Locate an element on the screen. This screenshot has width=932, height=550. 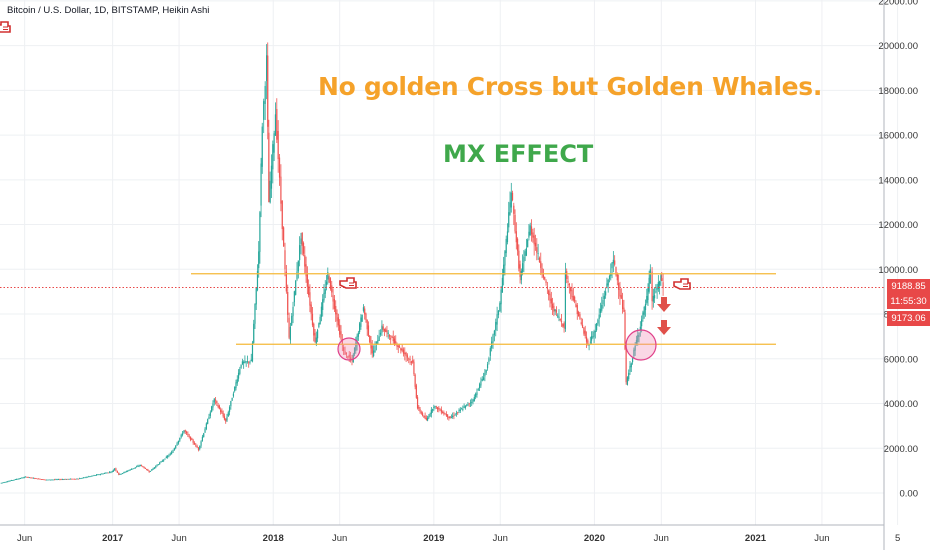
x-tick-label: 2020 is located at coordinates (594, 538).